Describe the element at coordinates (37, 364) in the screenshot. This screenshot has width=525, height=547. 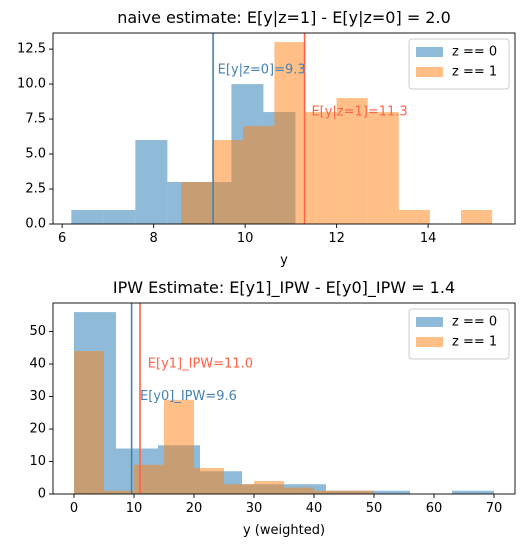
I see `y-tick-label: 40` at that location.